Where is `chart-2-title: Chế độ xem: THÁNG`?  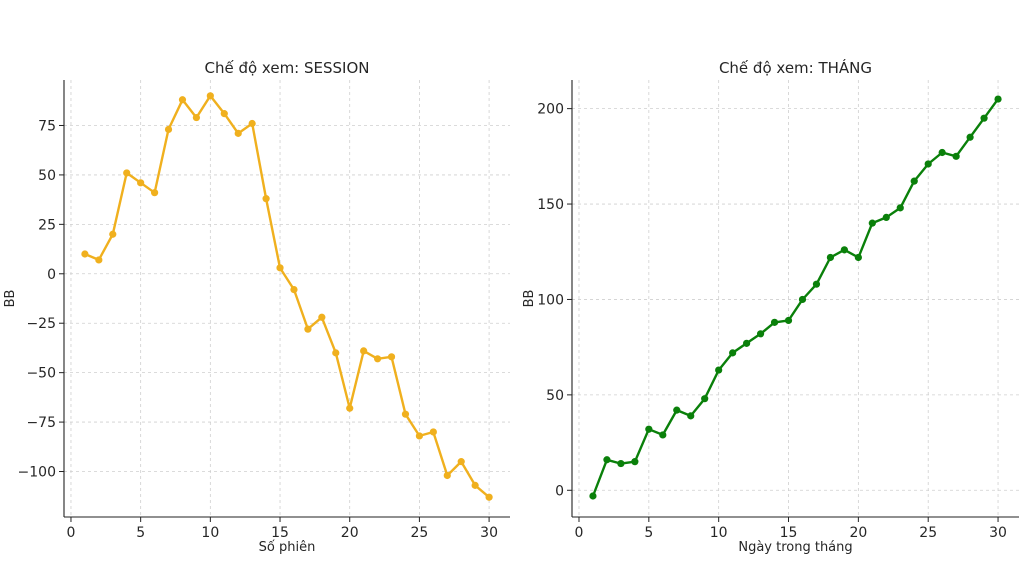
chart-2-title: Chế độ xem: THÁNG is located at coordinates (795, 67).